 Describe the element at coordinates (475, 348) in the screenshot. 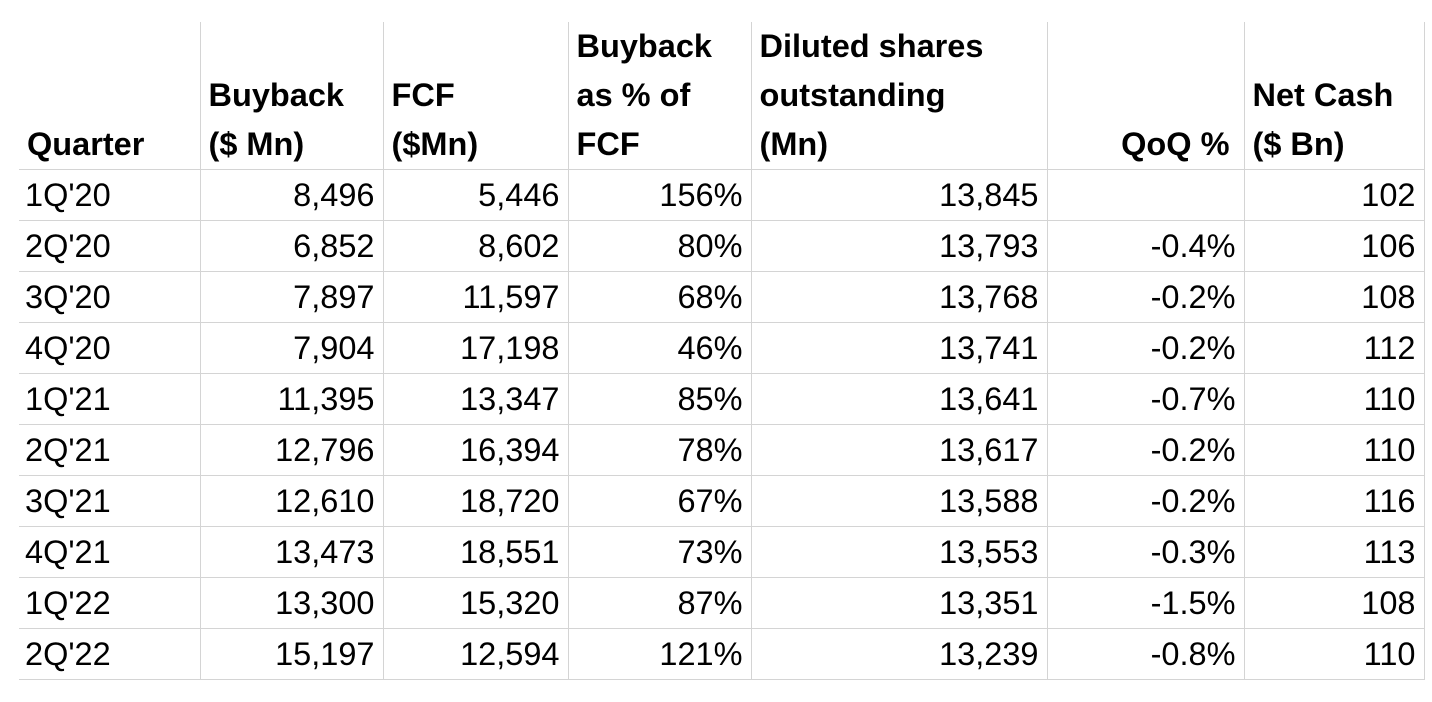

I see `cell-fcf: 17,198` at that location.